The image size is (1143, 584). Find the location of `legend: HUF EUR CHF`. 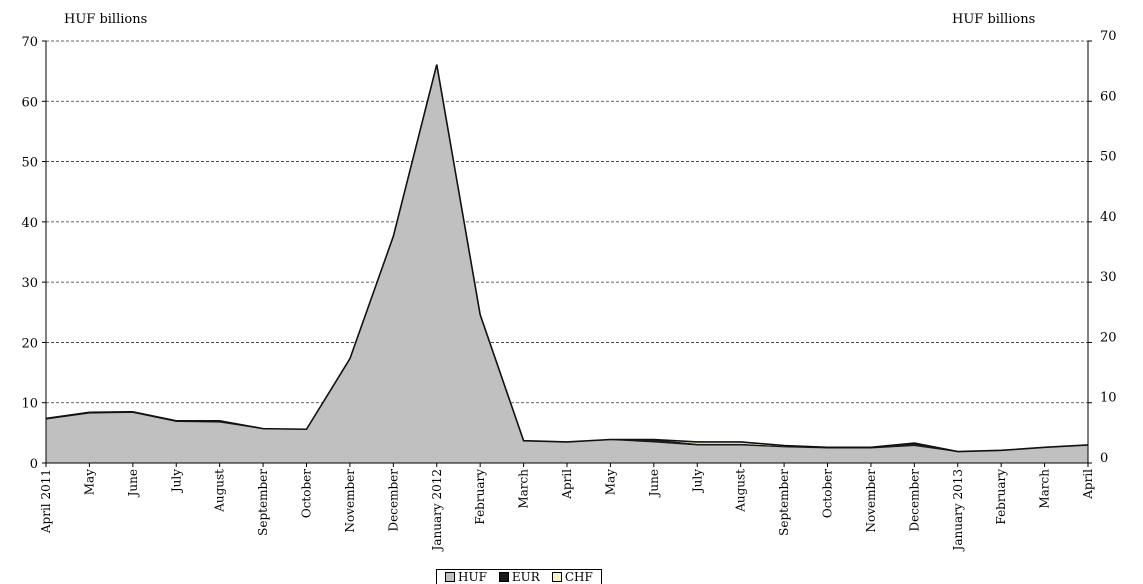

legend: HUF EUR CHF is located at coordinates (519, 576).